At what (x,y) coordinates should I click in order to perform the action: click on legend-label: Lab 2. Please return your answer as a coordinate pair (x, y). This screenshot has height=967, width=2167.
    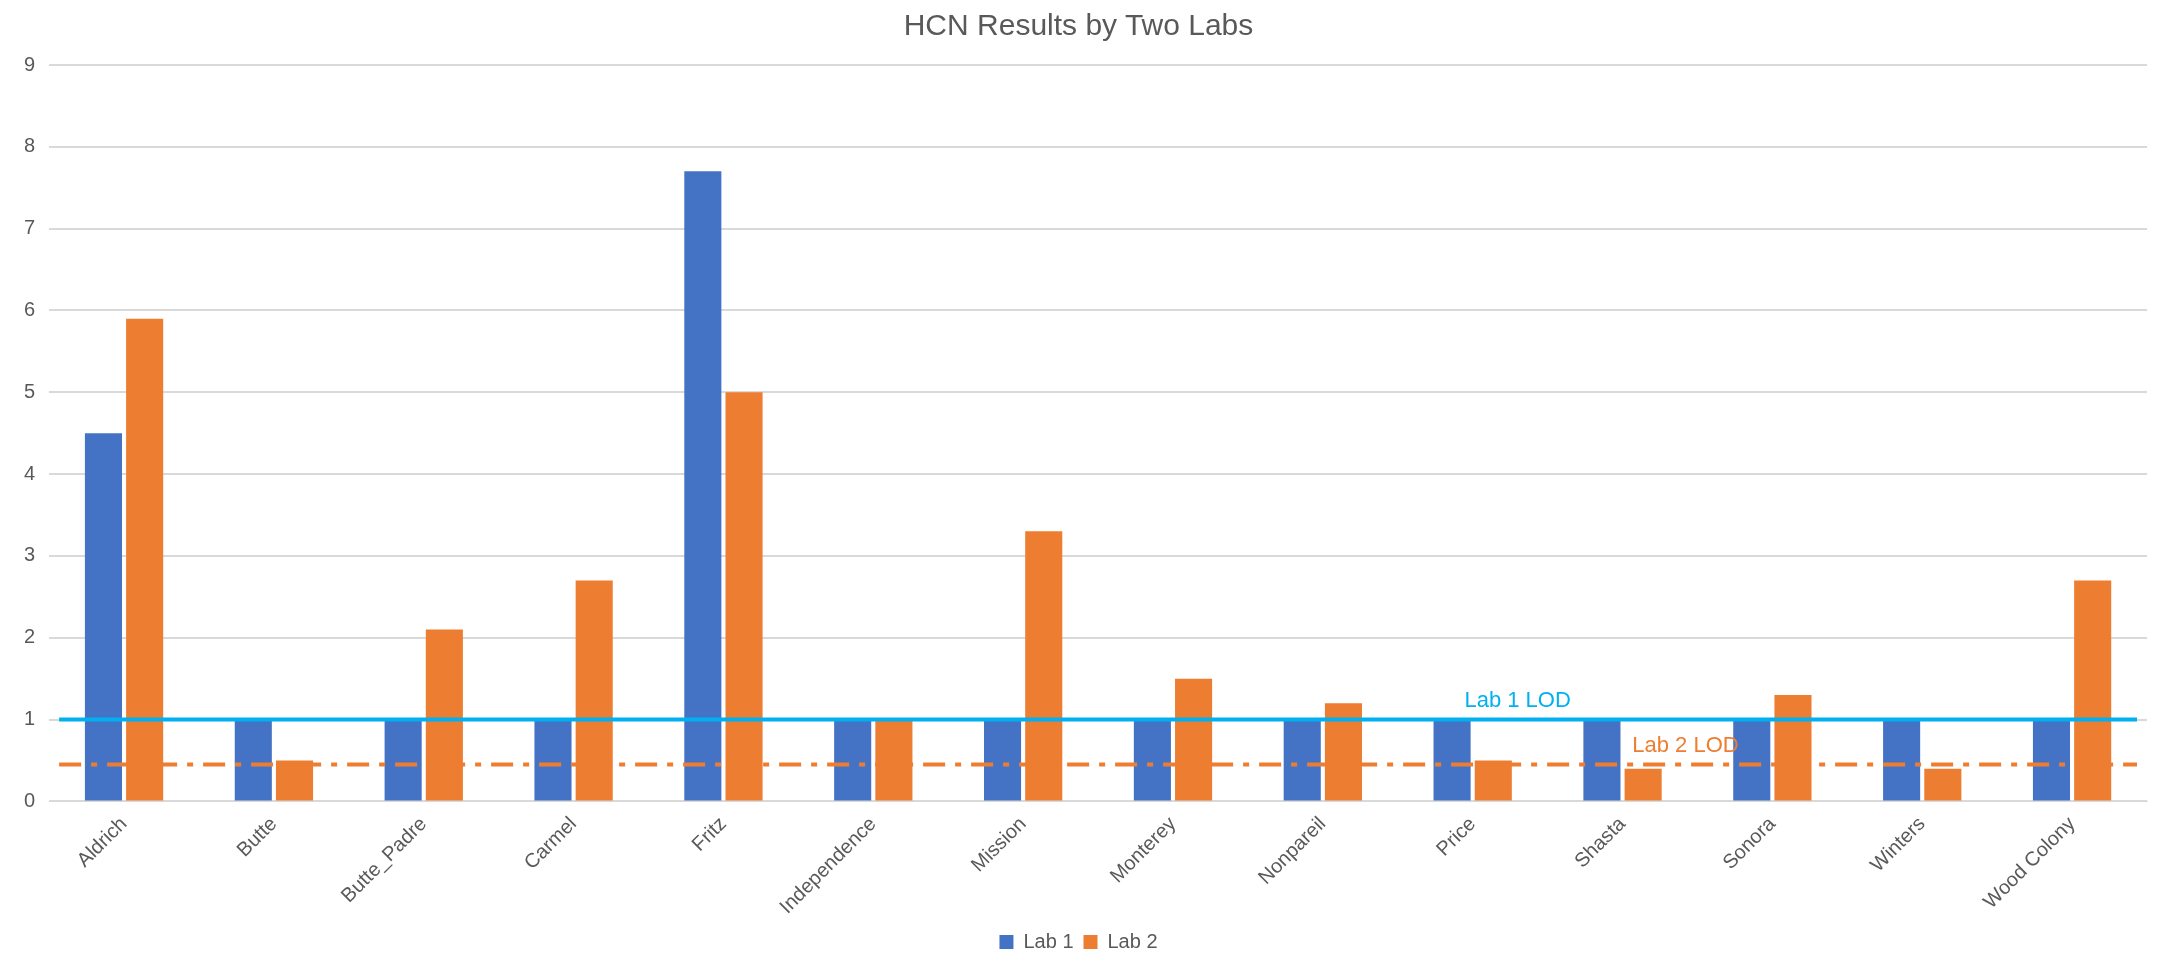
    Looking at the image, I should click on (1132, 940).